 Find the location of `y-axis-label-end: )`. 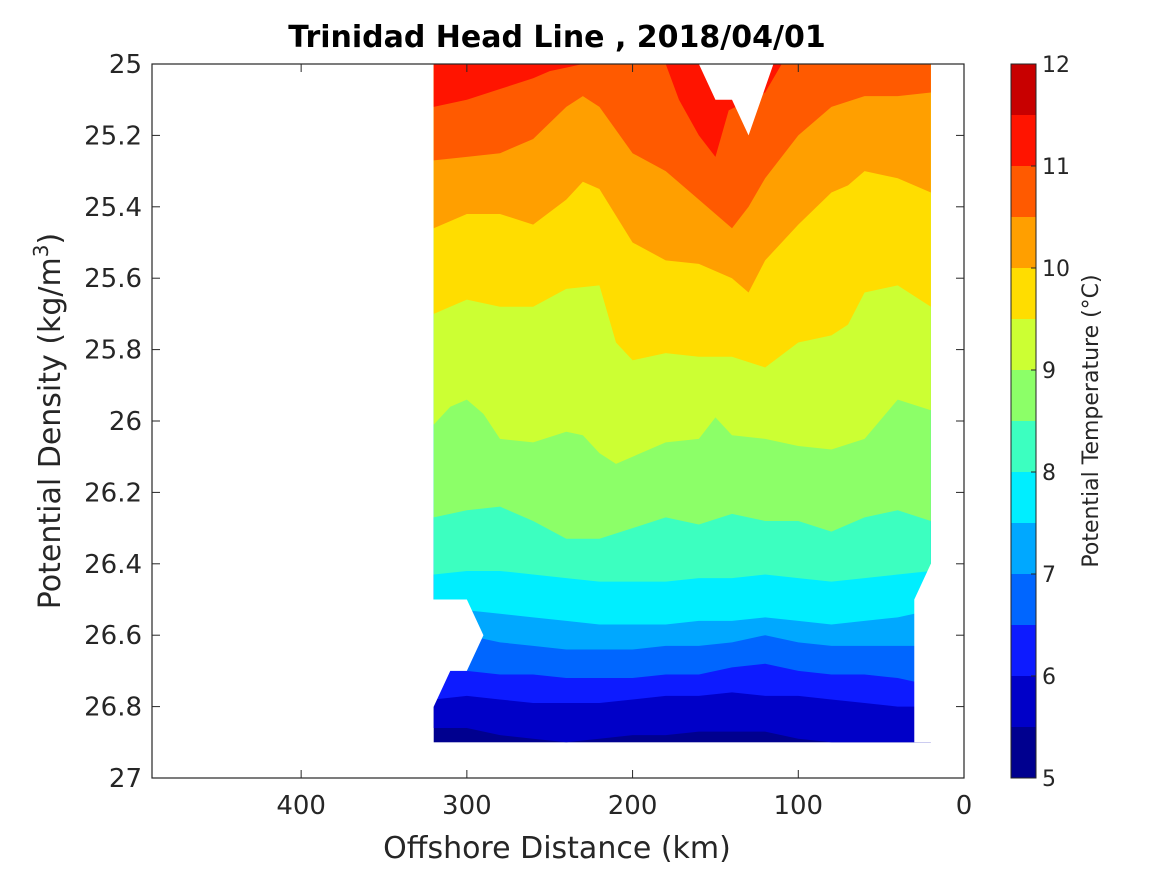

y-axis-label-end: ) is located at coordinates (50, 239).